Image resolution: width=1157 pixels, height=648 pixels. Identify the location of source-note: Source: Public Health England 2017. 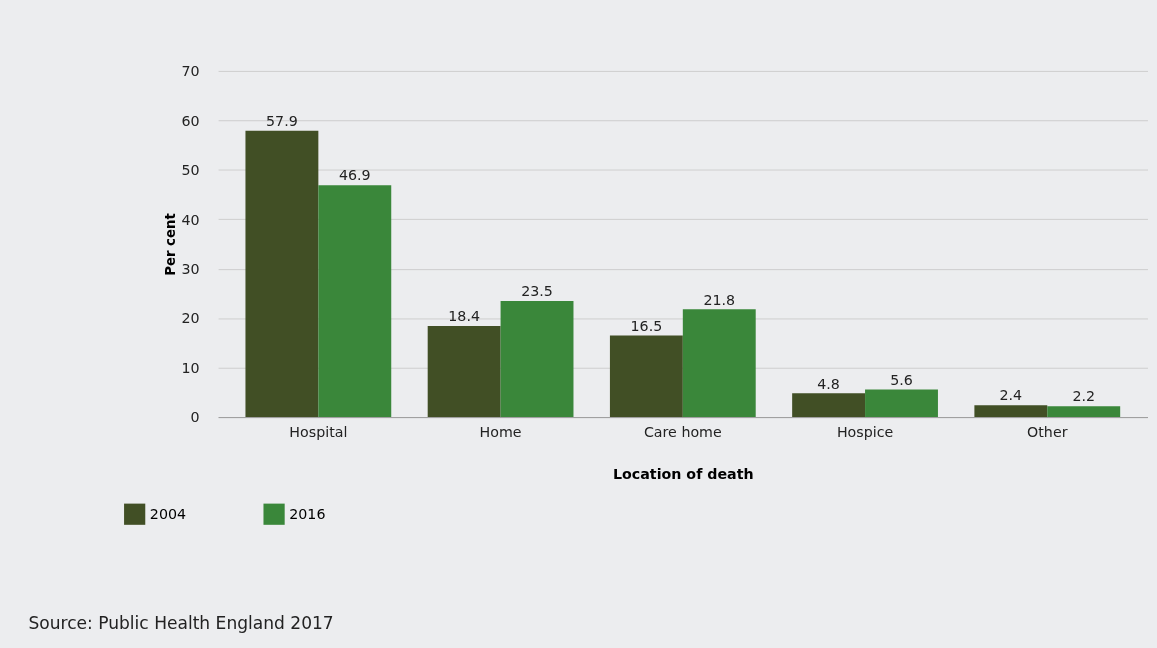
(181, 622).